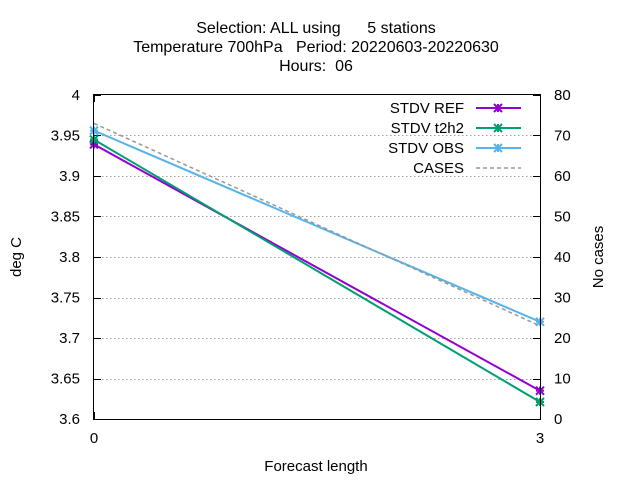 The image size is (640, 485). Describe the element at coordinates (426, 148) in the screenshot. I see `legend-label-3: STDV OBS` at that location.